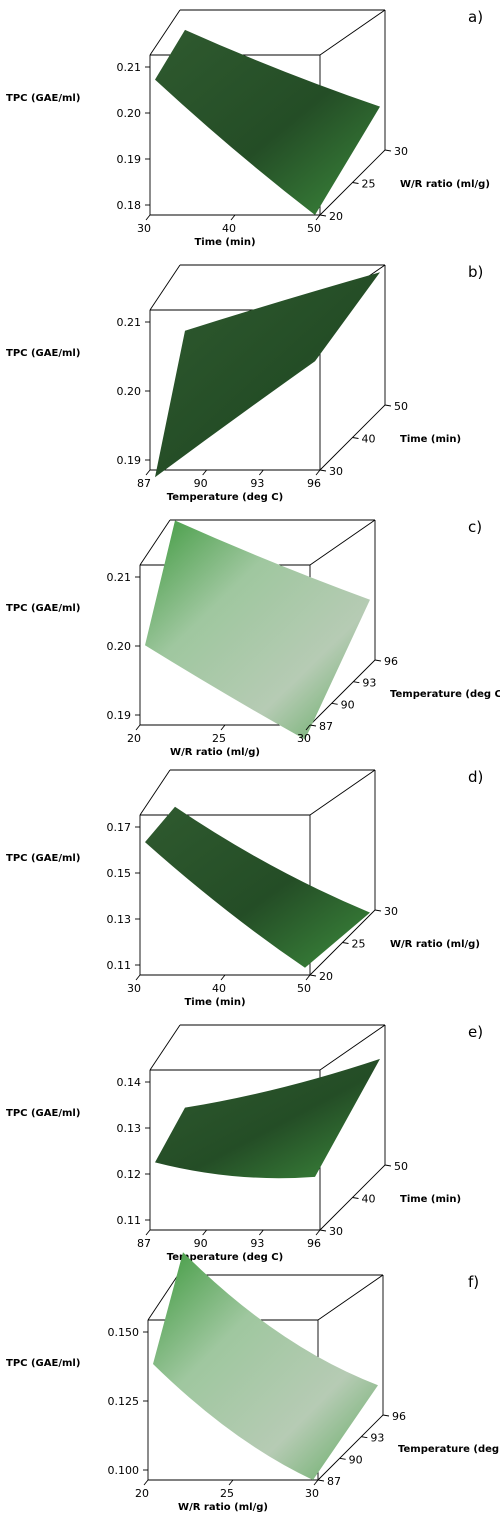 This screenshot has width=500, height=1518. Describe the element at coordinates (124, 1332) in the screenshot. I see `z-tick-label: 0.150` at that location.